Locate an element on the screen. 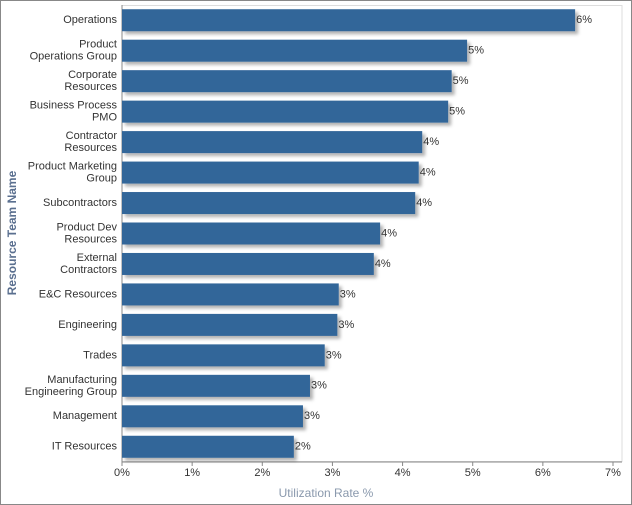 The image size is (632, 505). y-tick-label: External Contractors is located at coordinates (88, 264).